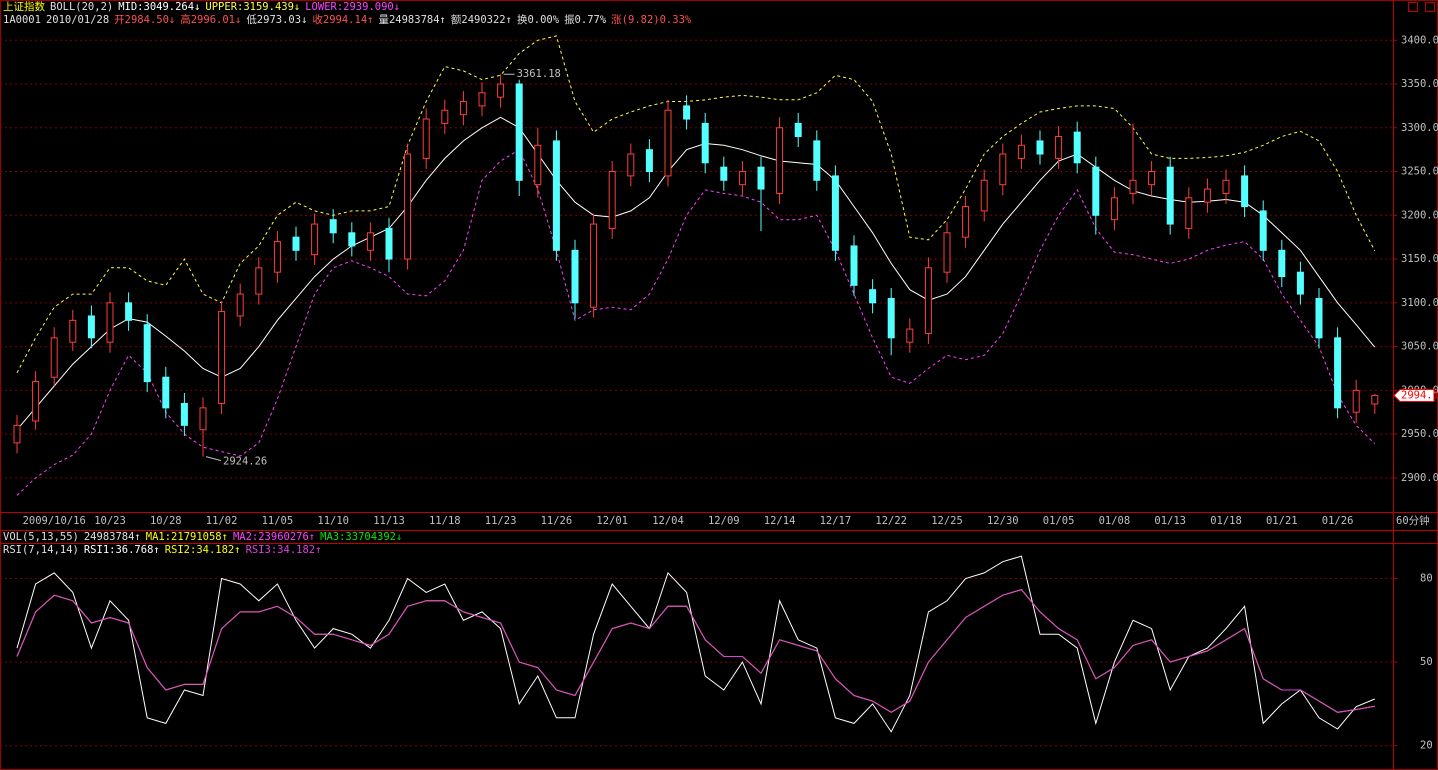 The width and height of the screenshot is (1438, 770). Describe the element at coordinates (891, 521) in the screenshot. I see `x-tick-label: 12/22` at that location.